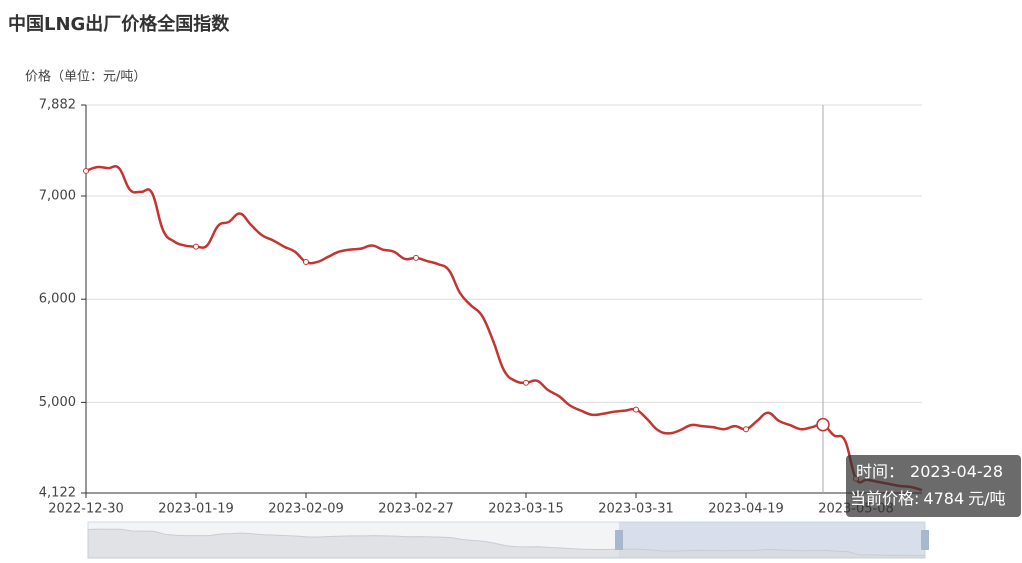 The image size is (1022, 563). What do you see at coordinates (636, 509) in the screenshot?
I see `x-tick-label: 2023-03-31` at bounding box center [636, 509].